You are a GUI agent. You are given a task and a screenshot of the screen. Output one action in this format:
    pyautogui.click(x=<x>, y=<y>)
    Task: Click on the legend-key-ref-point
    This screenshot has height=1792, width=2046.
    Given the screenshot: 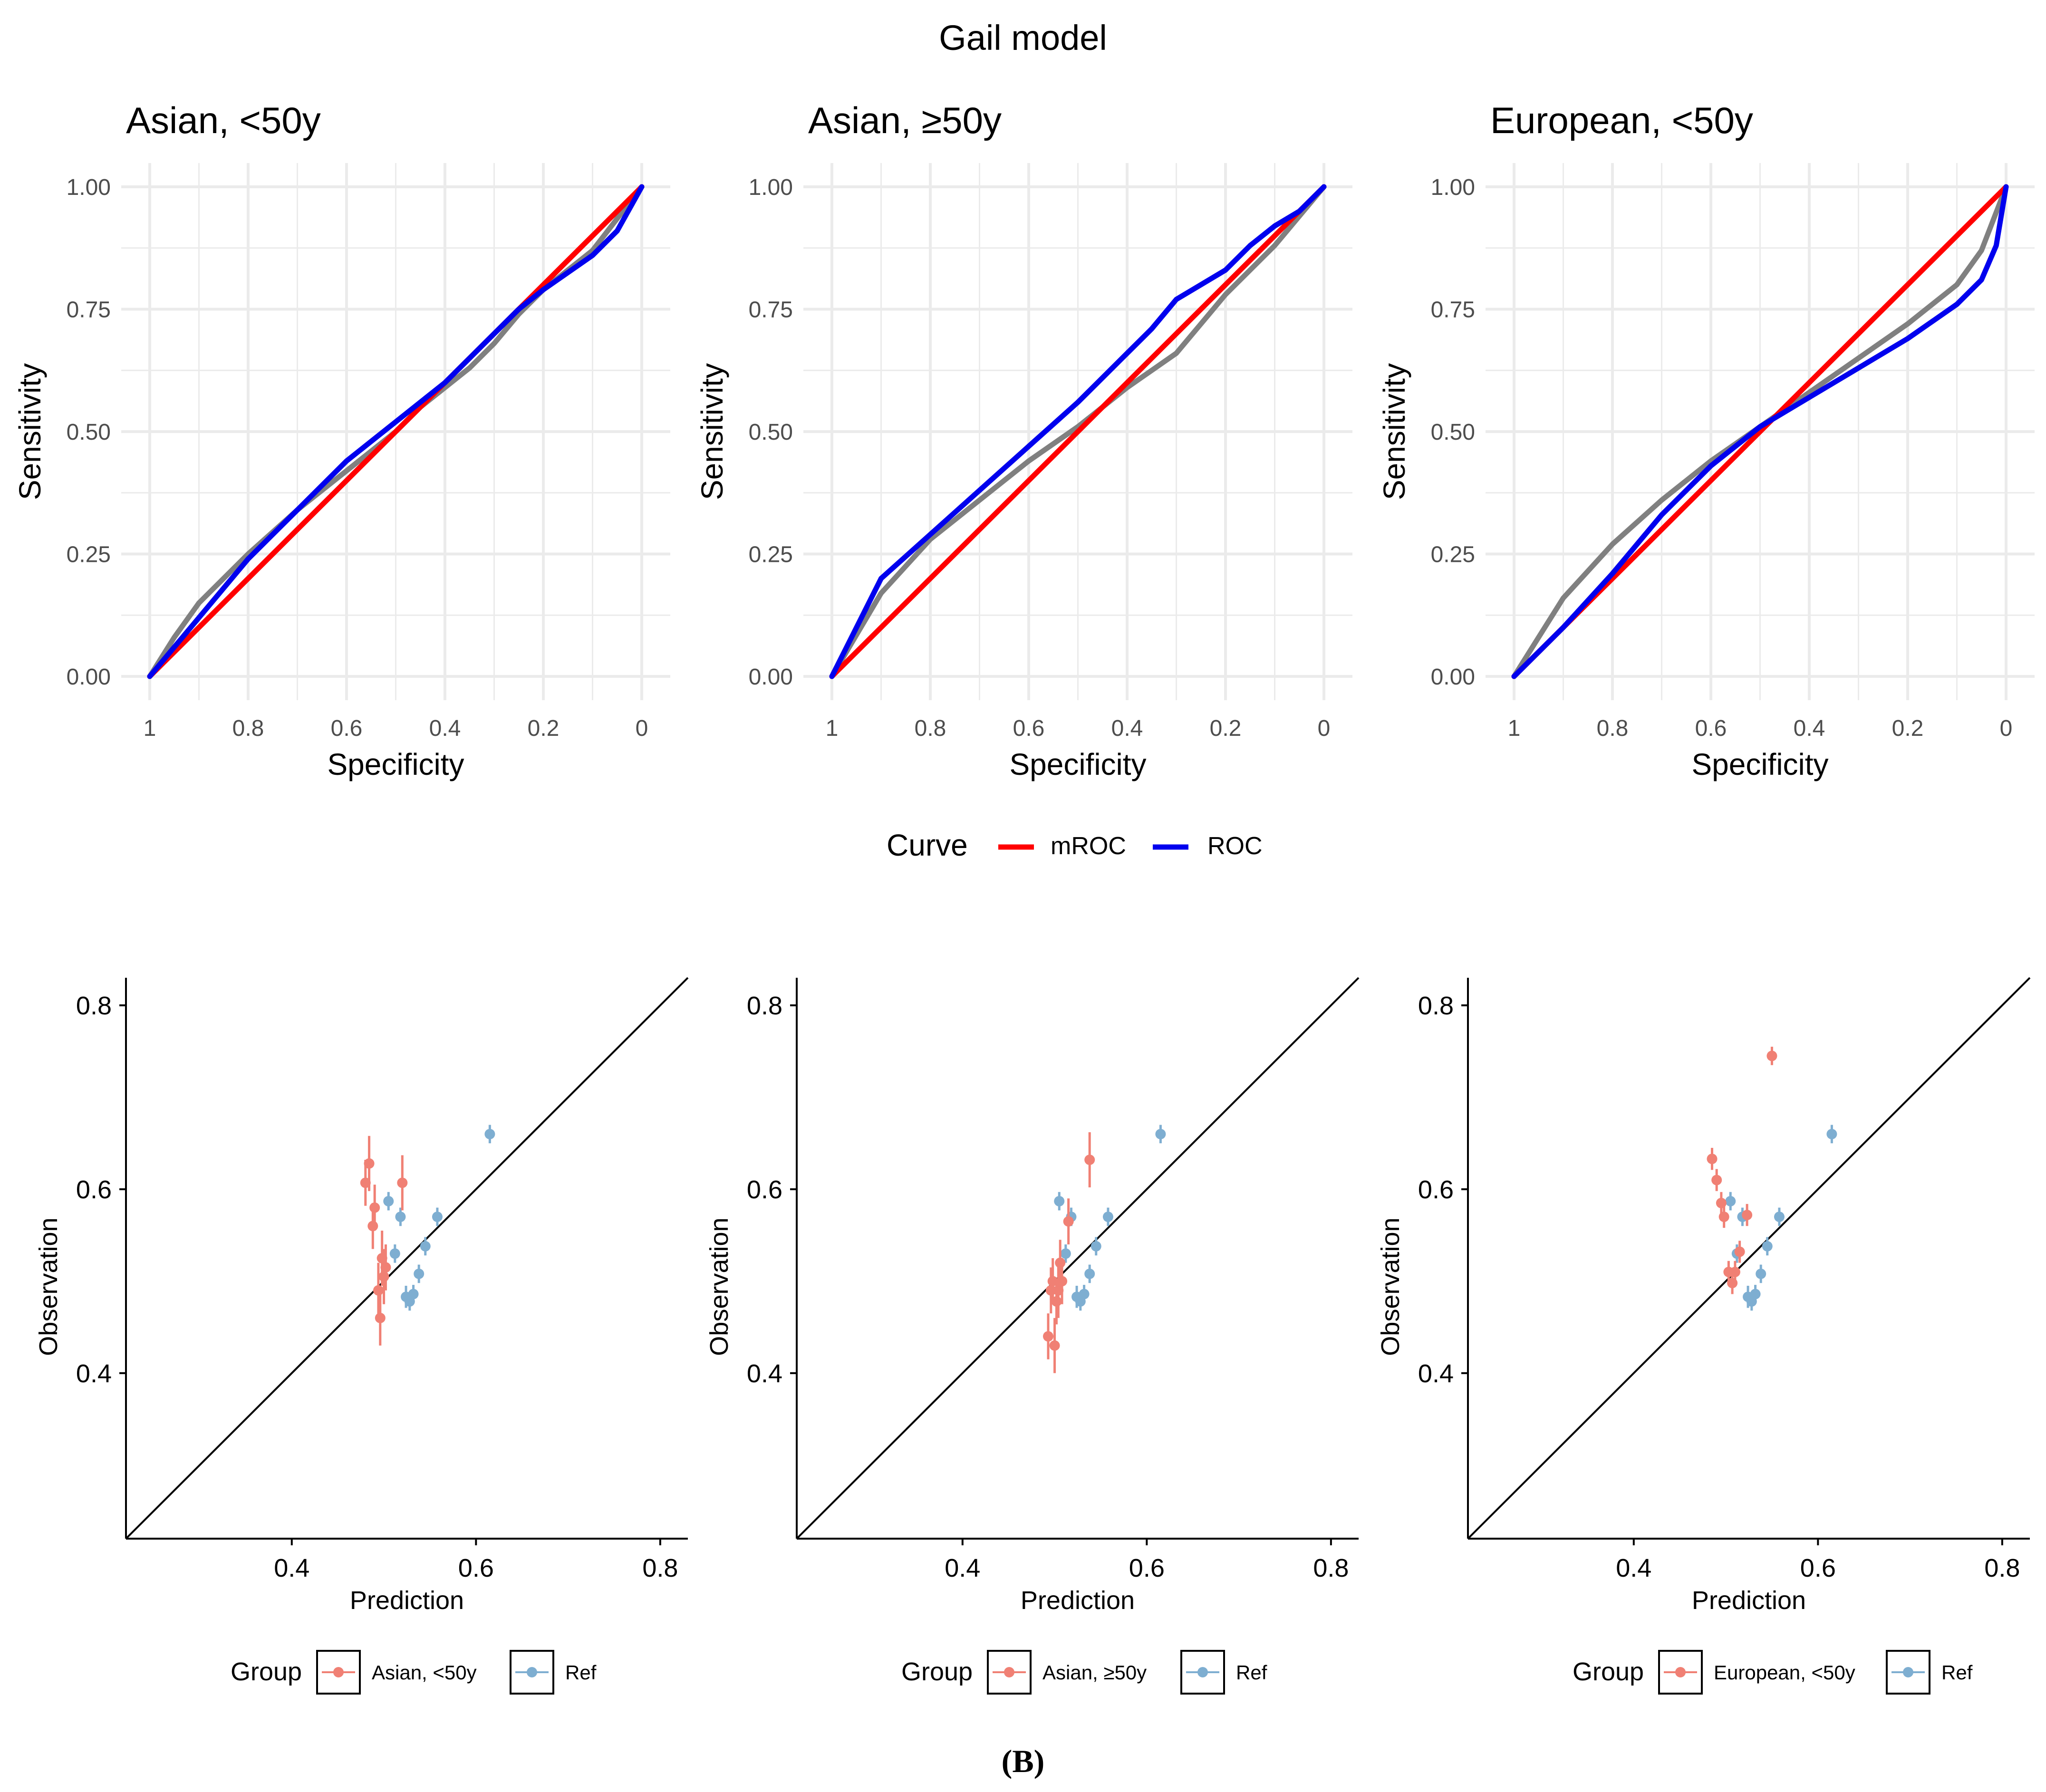 What is the action you would take?
    pyautogui.click(x=1908, y=1672)
    